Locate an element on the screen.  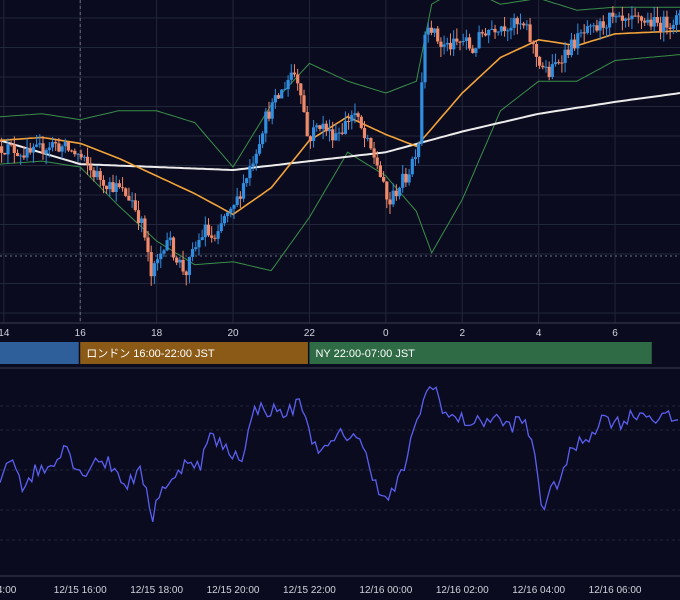
price-axis-tick-label: 14 is located at coordinates (5, 333).